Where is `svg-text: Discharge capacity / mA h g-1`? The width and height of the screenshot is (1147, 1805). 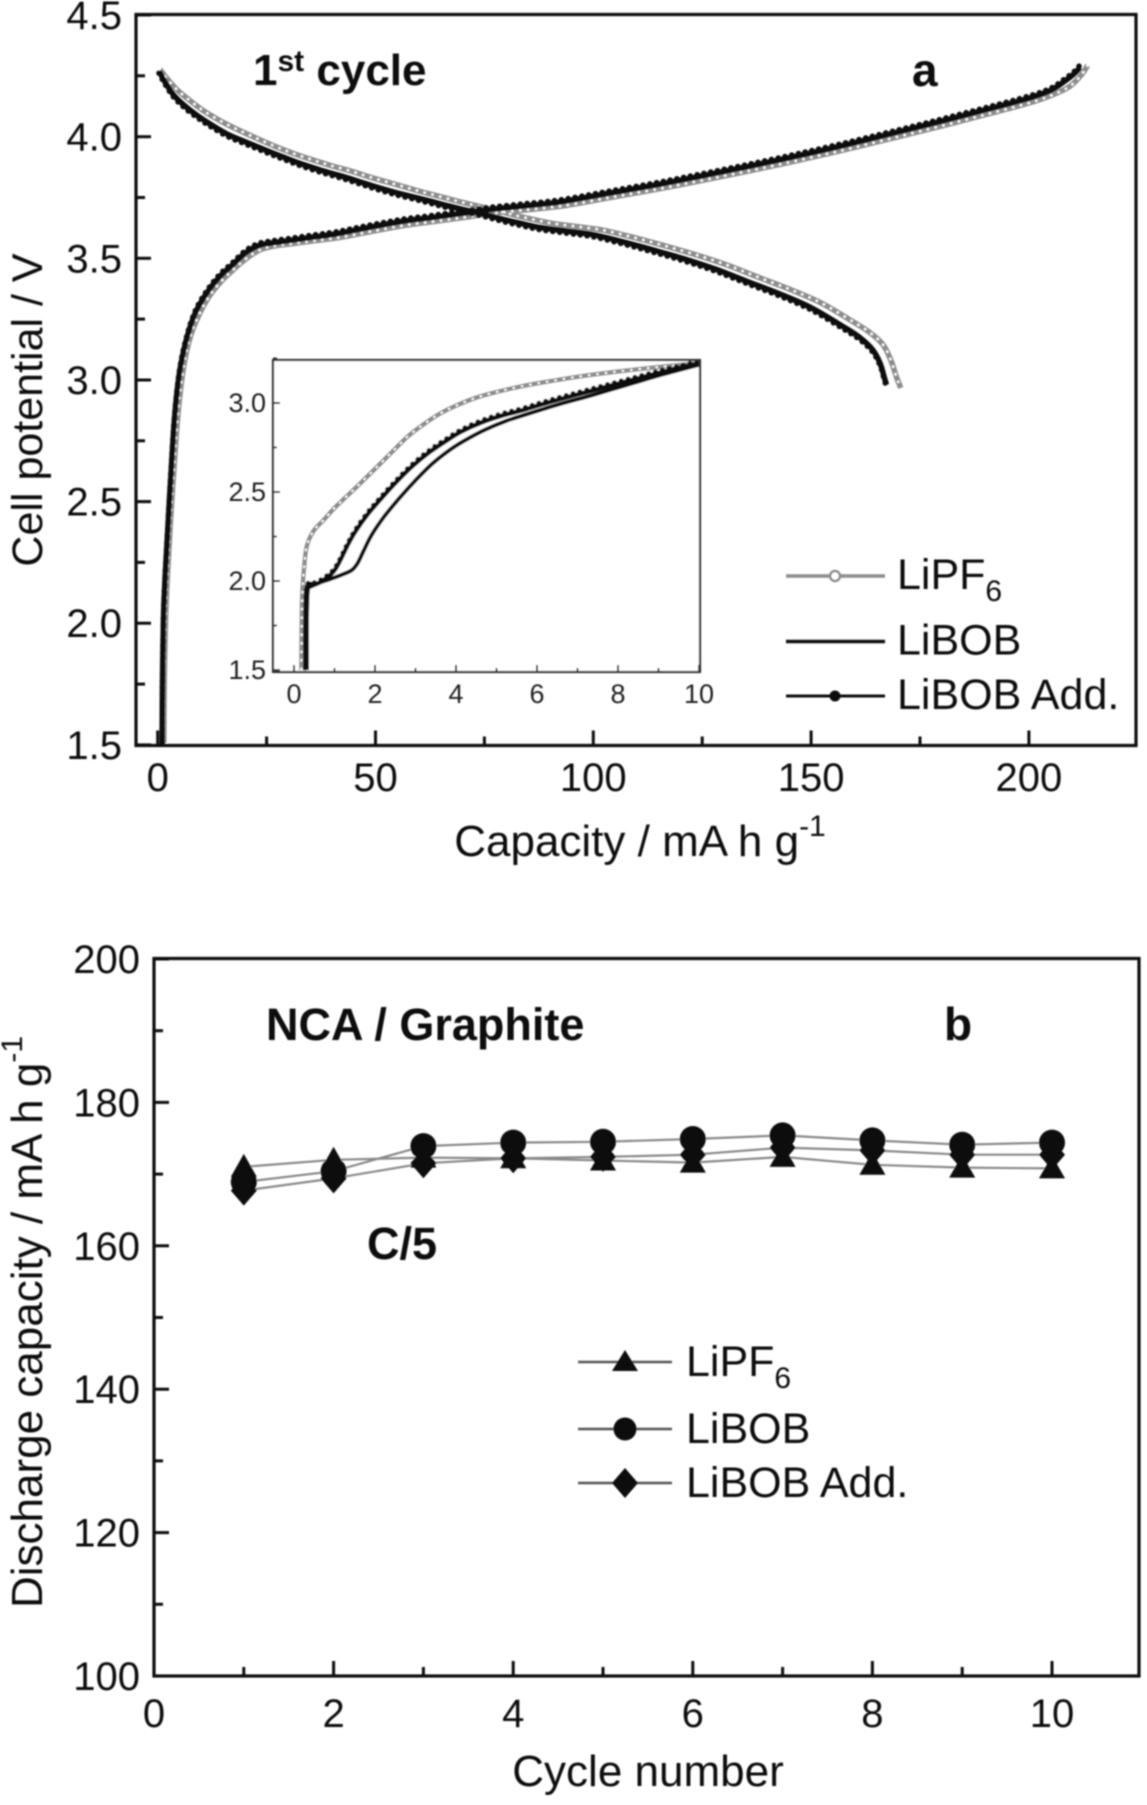 svg-text: Discharge capacity / mA h g-1 is located at coordinates (26, 1322).